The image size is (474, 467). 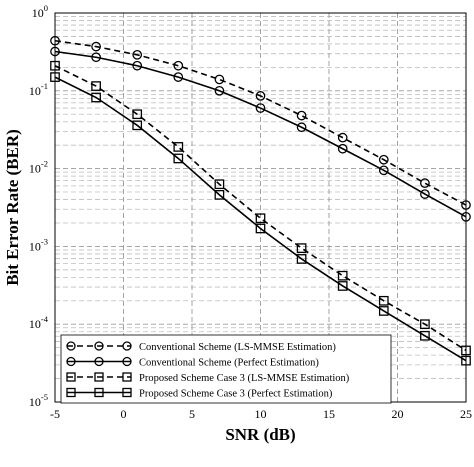 What do you see at coordinates (192, 414) in the screenshot?
I see `x-tick-label: 5` at bounding box center [192, 414].